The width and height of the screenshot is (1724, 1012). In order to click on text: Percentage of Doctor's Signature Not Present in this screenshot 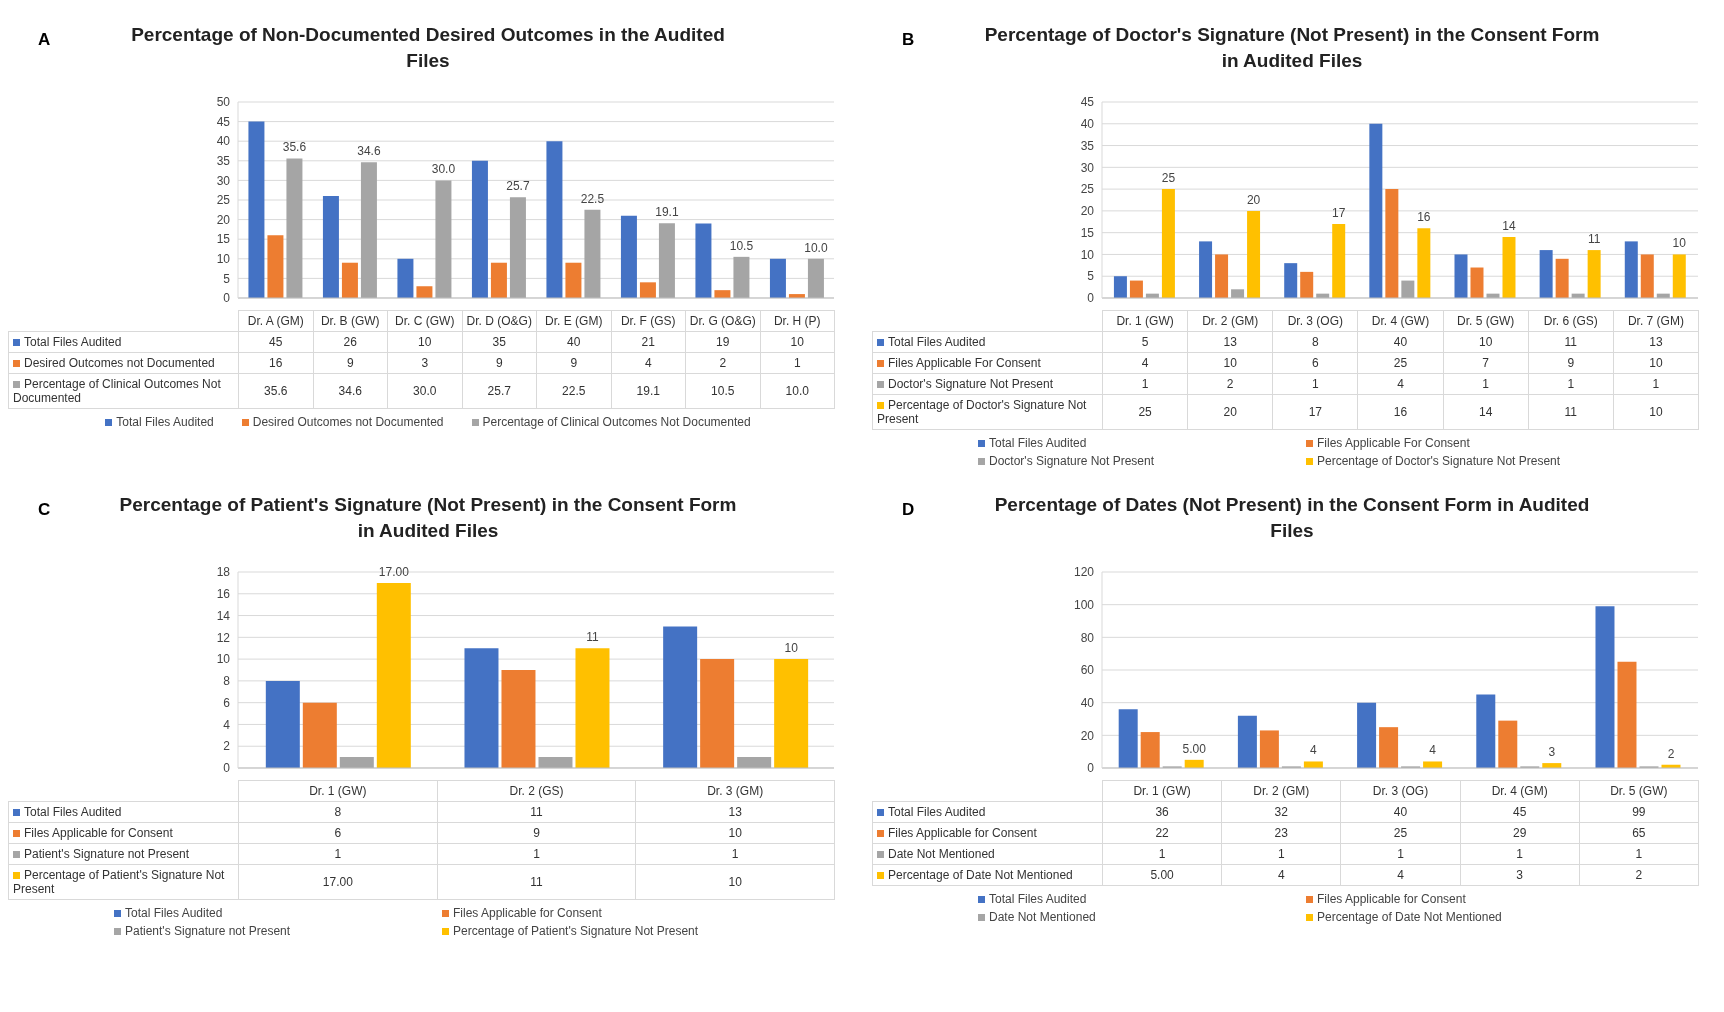, I will do `click(1439, 461)`.